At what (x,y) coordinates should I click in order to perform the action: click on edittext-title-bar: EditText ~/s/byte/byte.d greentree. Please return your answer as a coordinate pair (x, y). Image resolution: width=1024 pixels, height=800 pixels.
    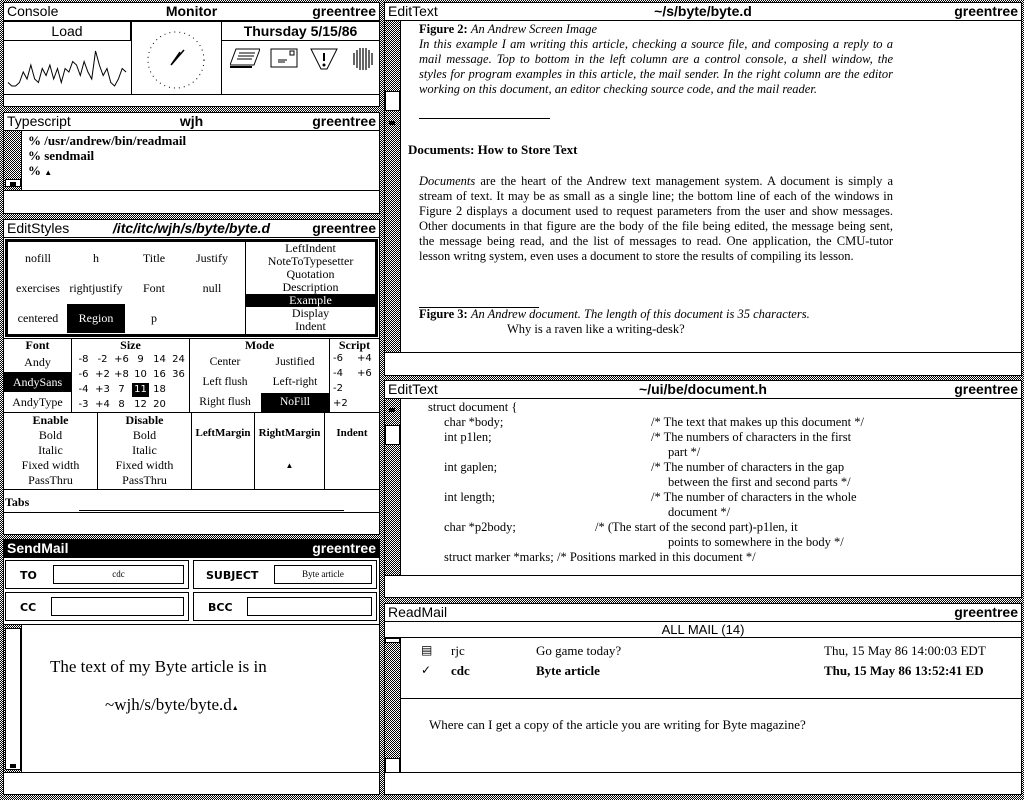
    Looking at the image, I should click on (703, 12).